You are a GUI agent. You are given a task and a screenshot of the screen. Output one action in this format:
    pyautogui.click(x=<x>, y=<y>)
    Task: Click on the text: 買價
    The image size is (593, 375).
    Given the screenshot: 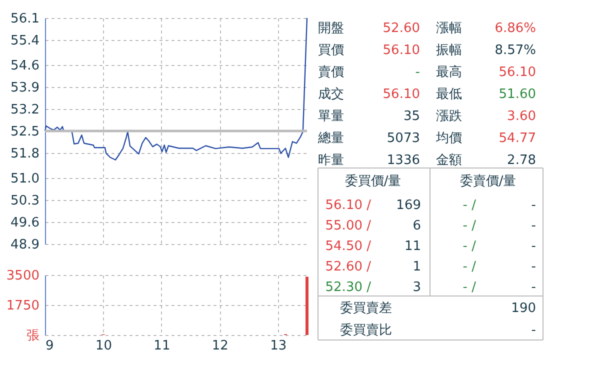 What is the action you would take?
    pyautogui.click(x=331, y=50)
    